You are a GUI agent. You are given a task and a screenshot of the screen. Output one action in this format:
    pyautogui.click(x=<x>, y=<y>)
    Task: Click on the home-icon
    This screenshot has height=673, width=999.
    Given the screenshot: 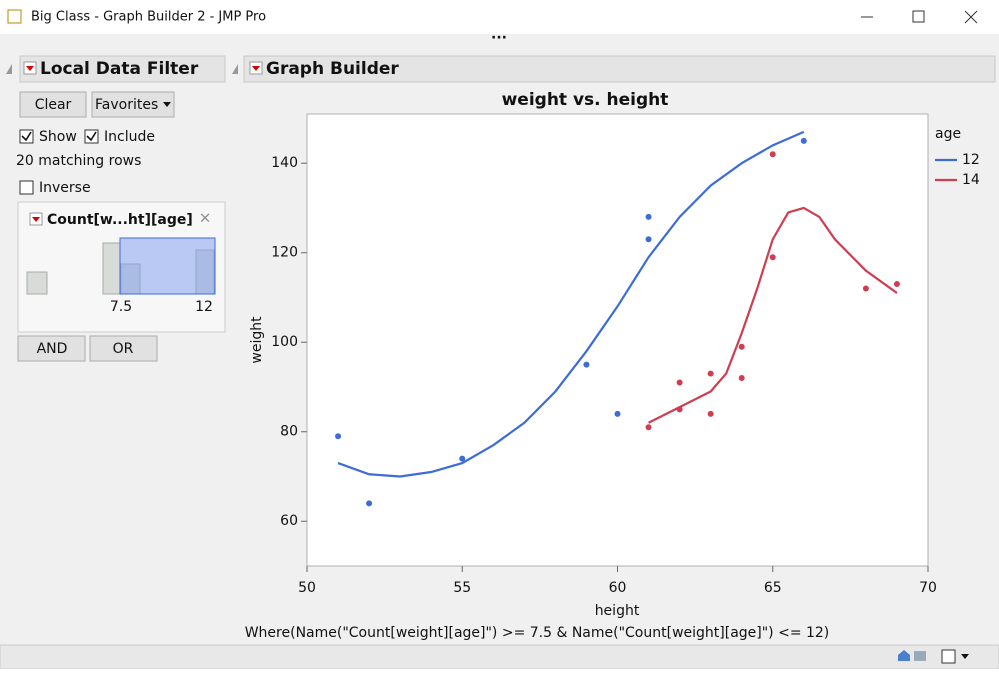 What is the action you would take?
    pyautogui.click(x=904, y=655)
    